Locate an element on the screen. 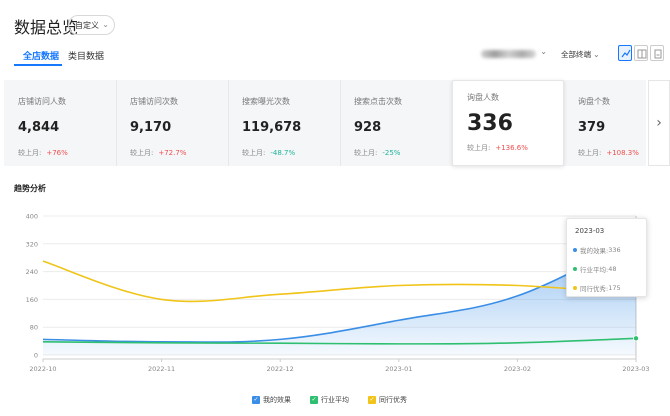 The image size is (670, 416). metric-compare: 较上月: +76% is located at coordinates (43, 153).